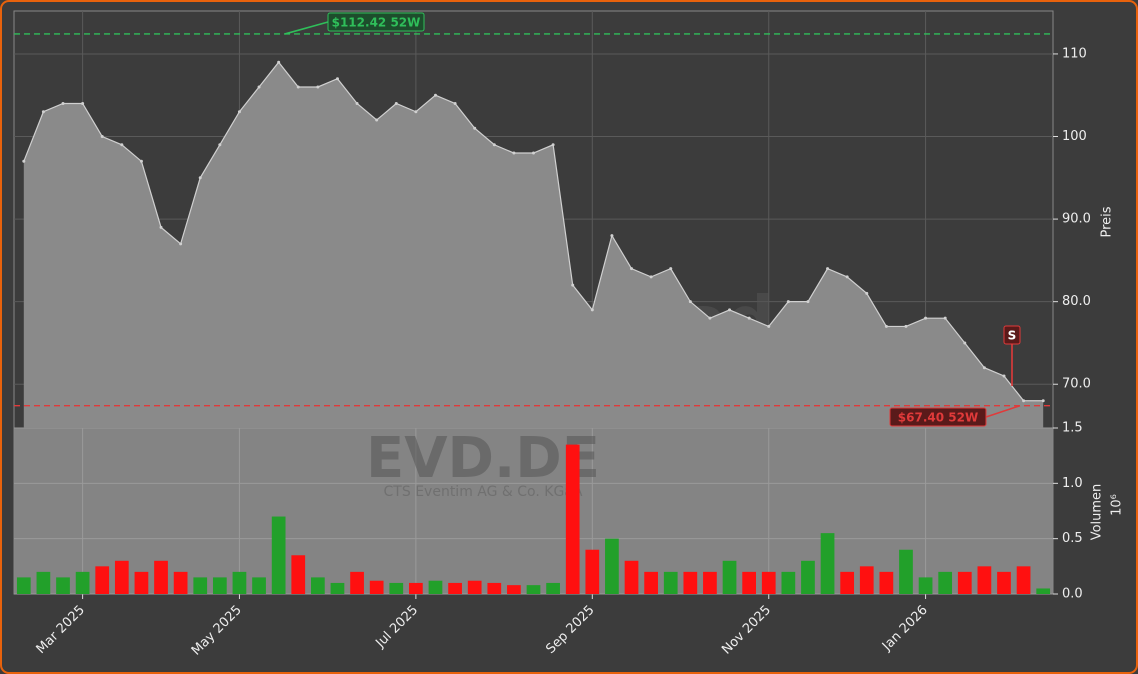  Describe the element at coordinates (1072, 538) in the screenshot. I see `y-tick-label: 0.5` at that location.